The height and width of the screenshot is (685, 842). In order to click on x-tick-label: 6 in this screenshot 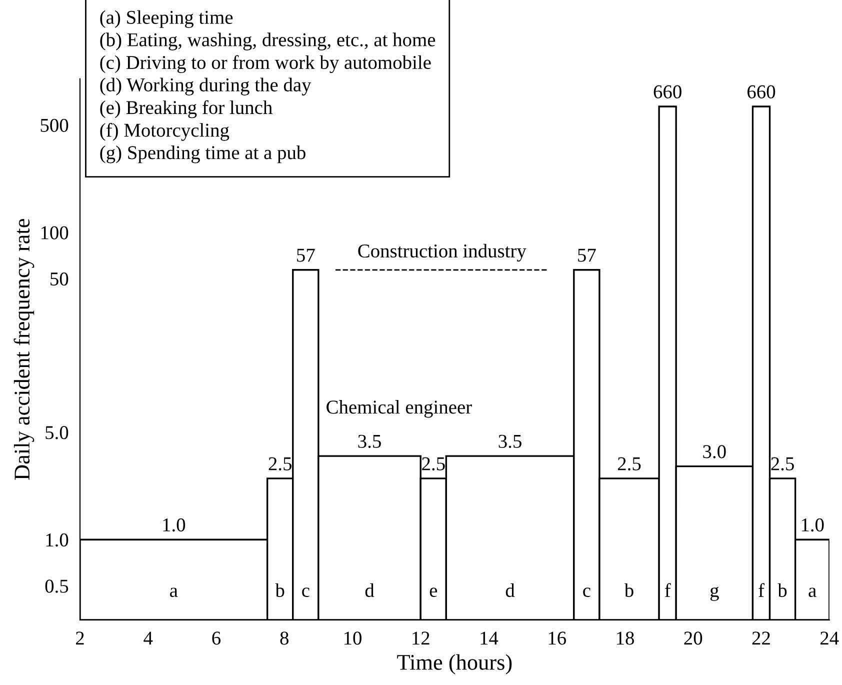, I will do `click(216, 638)`.